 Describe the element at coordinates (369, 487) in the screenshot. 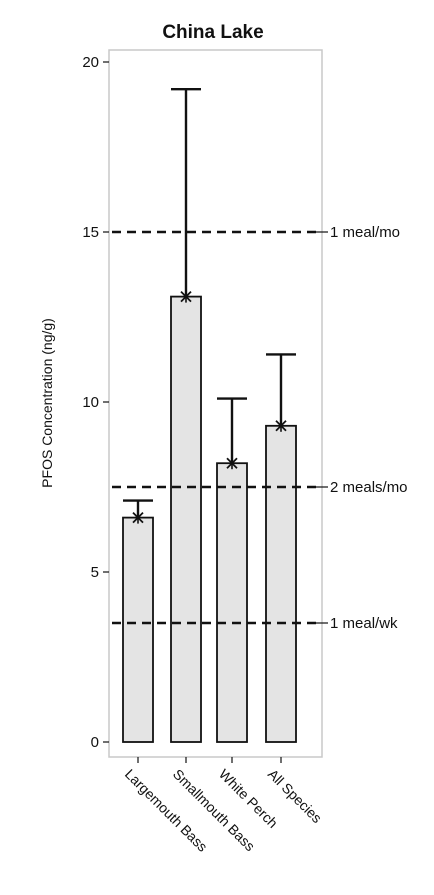

I see `reference-label: 2 meals/mo` at that location.